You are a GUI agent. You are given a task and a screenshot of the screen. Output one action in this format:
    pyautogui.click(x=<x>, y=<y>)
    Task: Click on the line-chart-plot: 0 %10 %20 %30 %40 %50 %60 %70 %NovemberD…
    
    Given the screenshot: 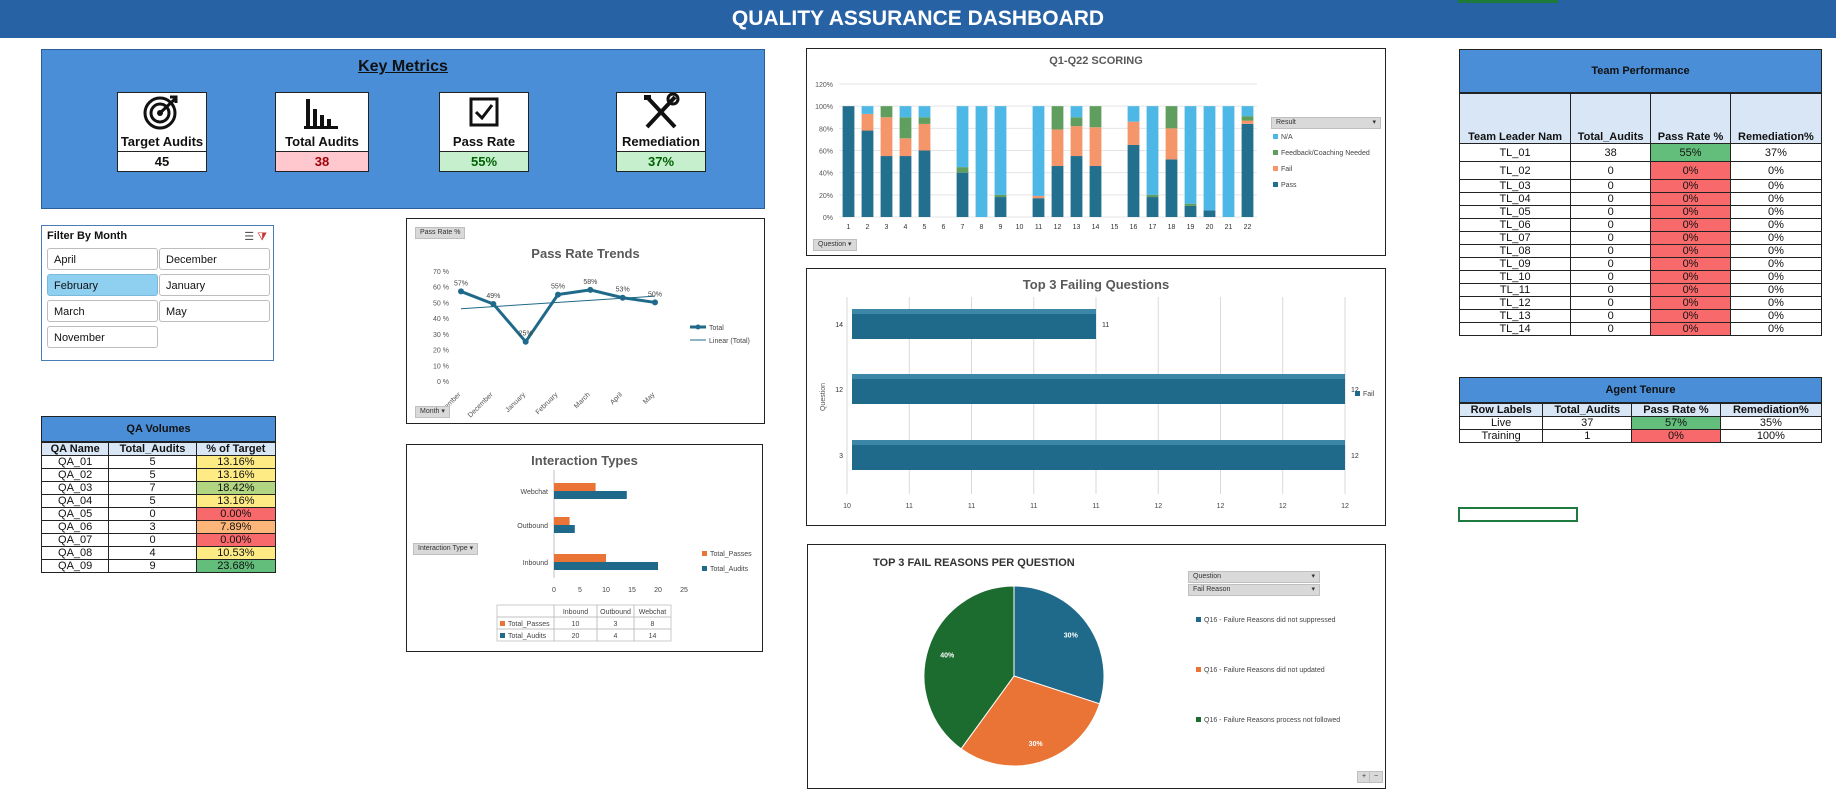 What is the action you would take?
    pyautogui.click(x=591, y=344)
    